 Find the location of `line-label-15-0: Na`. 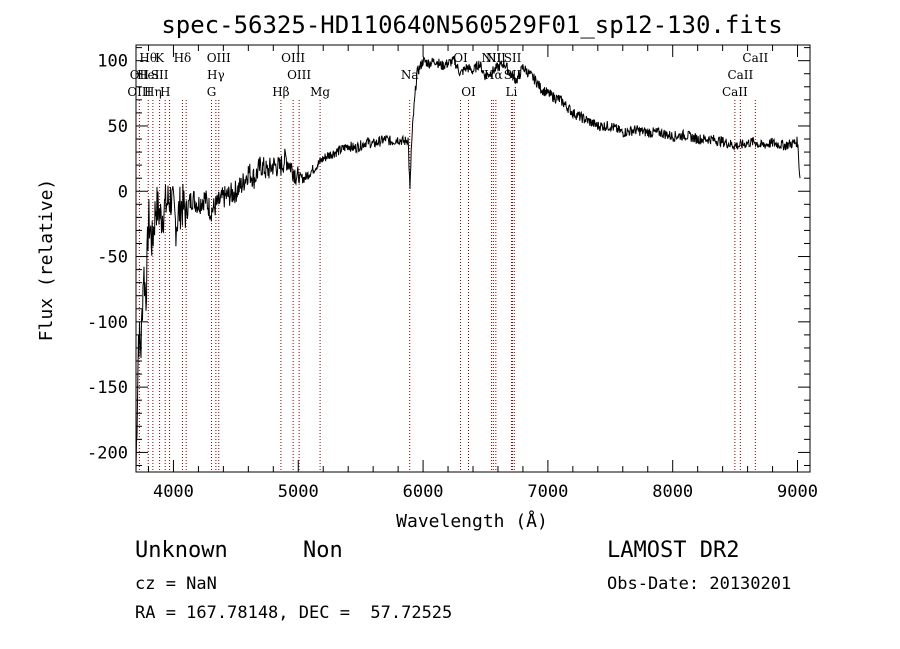

line-label-15-0: Na is located at coordinates (410, 75).